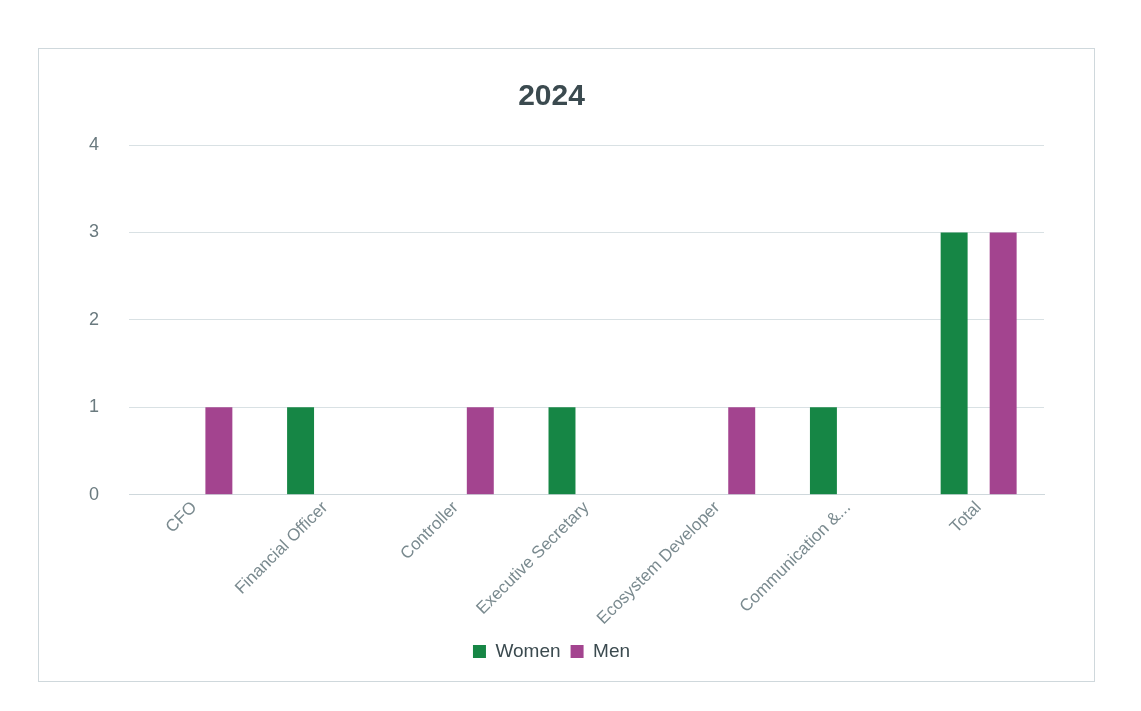  What do you see at coordinates (94, 493) in the screenshot?
I see `y-tick-label: 0` at bounding box center [94, 493].